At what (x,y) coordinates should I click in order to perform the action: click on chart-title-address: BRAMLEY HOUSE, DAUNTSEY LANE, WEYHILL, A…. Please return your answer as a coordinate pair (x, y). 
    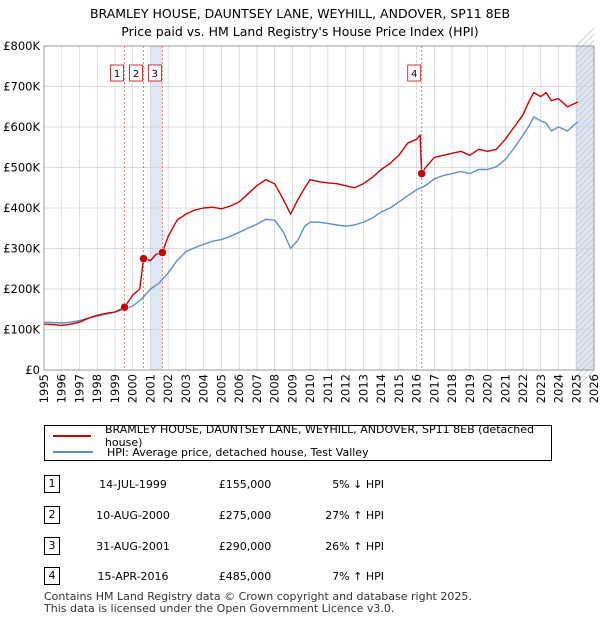
    Looking at the image, I should click on (300, 13).